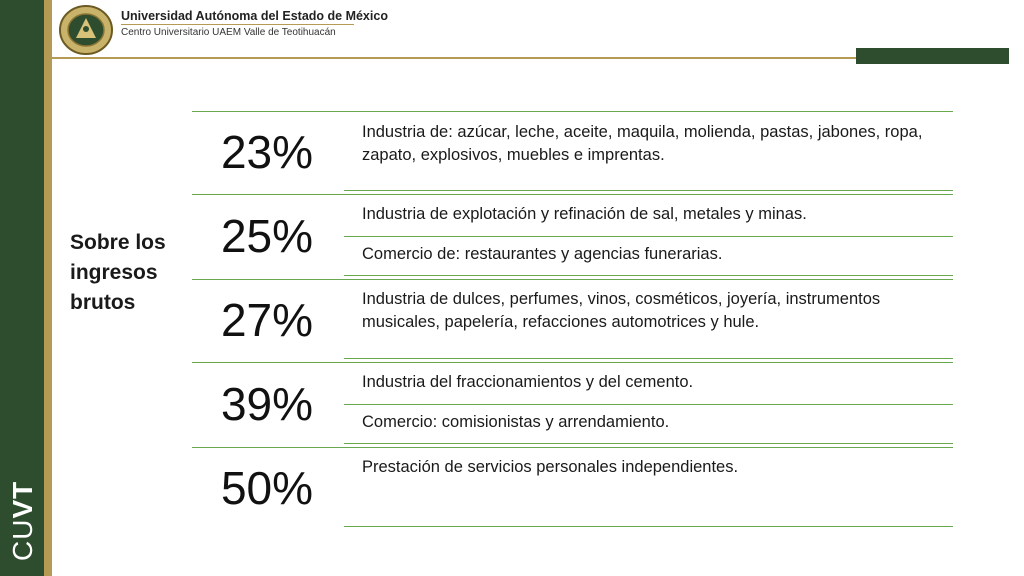  I want to click on rate-description: Comercio: comisionistas y arrendamiento., so click(516, 422).